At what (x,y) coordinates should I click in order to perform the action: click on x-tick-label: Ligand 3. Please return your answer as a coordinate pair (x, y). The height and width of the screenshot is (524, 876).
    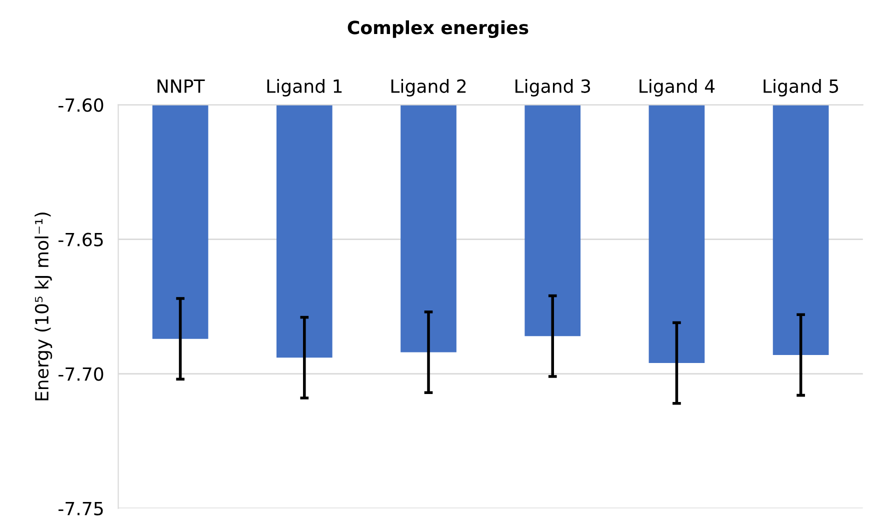
    Looking at the image, I should click on (553, 87).